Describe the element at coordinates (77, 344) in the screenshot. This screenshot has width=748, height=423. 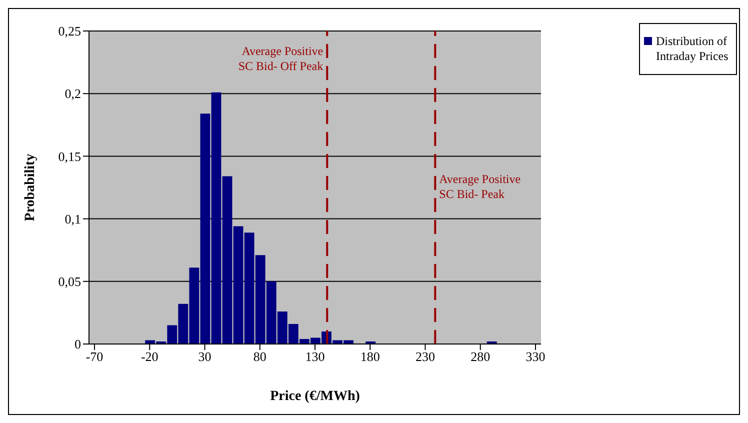
I see `y-tick-label: 0` at that location.